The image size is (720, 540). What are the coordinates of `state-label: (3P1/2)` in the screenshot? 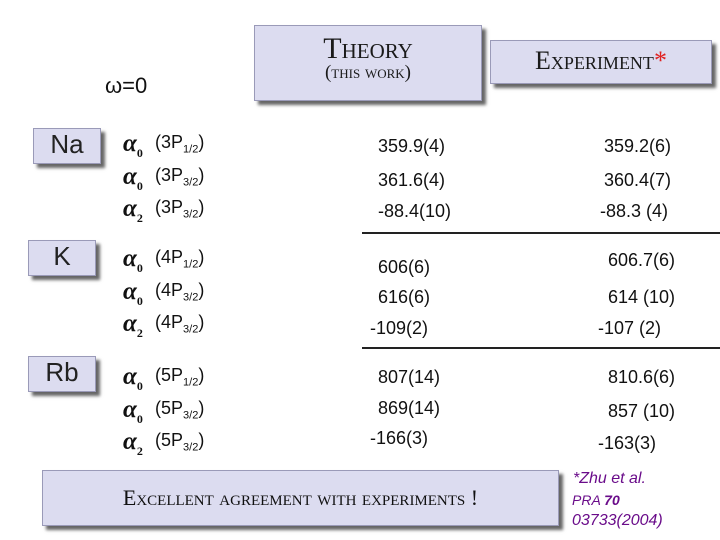 It's located at (180, 144).